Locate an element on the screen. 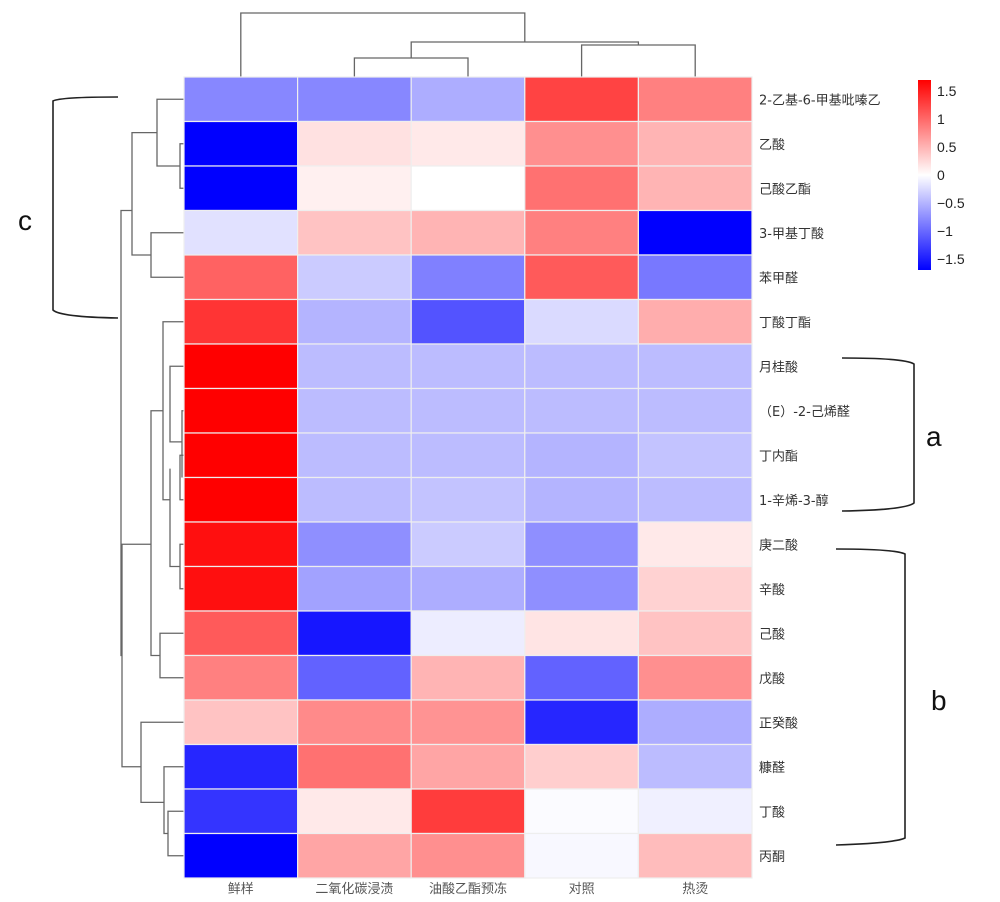  legend-tick-label: 1.5 is located at coordinates (947, 91).